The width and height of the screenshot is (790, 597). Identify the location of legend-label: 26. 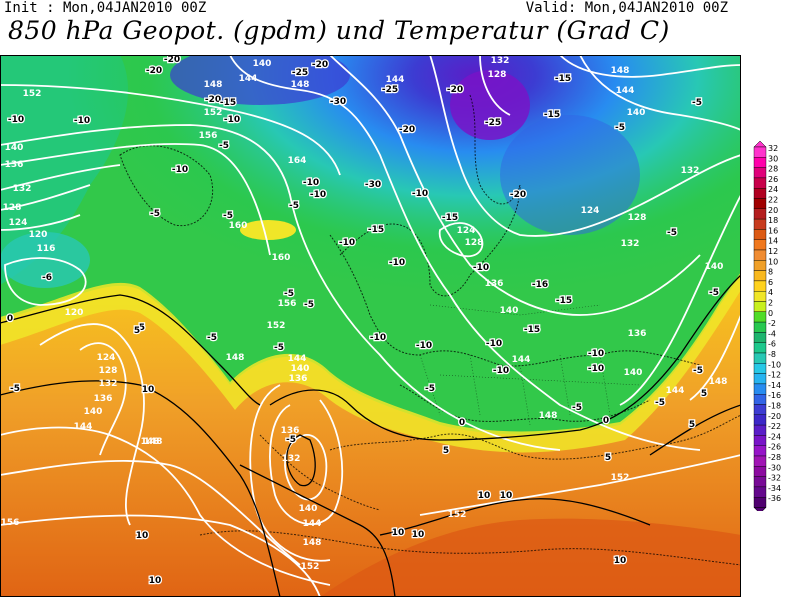
(773, 179).